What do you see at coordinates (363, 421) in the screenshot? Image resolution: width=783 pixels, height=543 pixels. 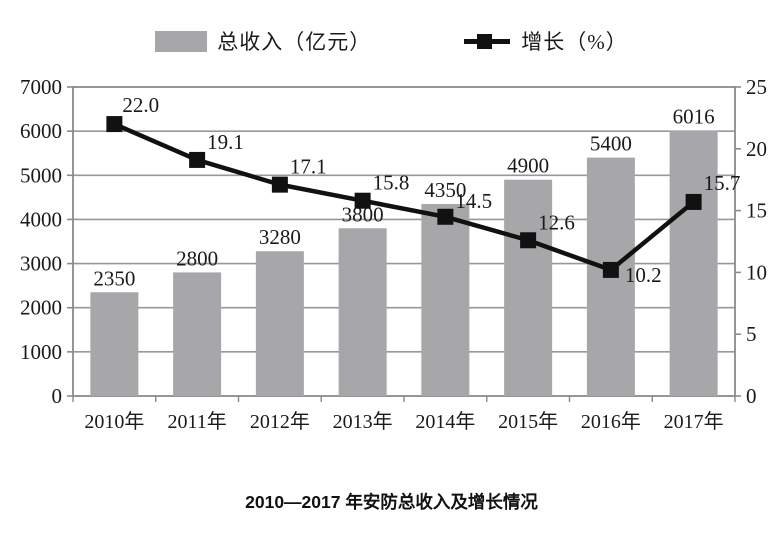 I see `x-axis-category-label: 2013年` at bounding box center [363, 421].